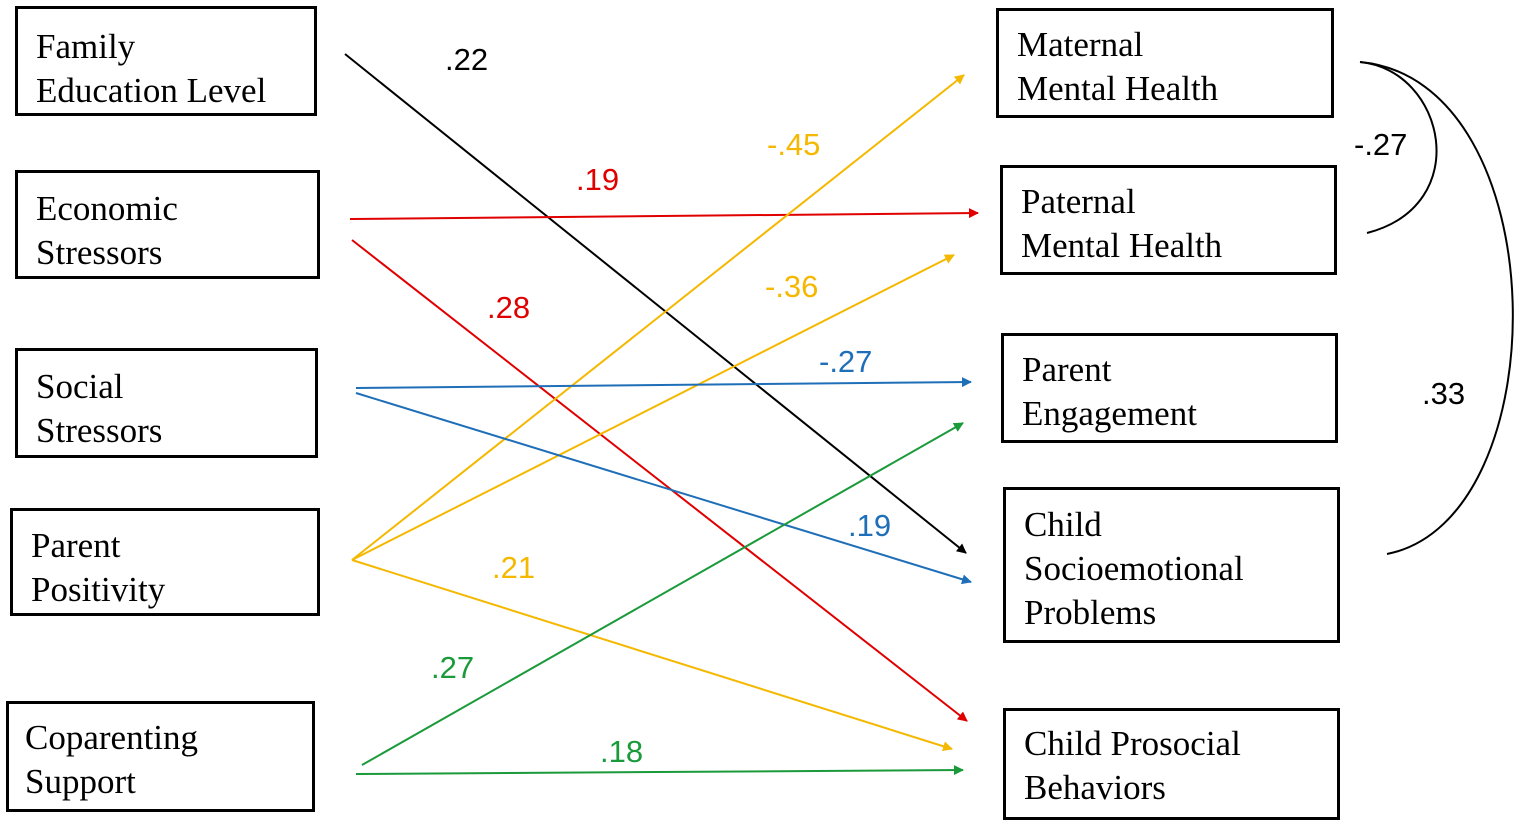  I want to click on coef-label-positivity-to-maternal: -.45, so click(793, 144).